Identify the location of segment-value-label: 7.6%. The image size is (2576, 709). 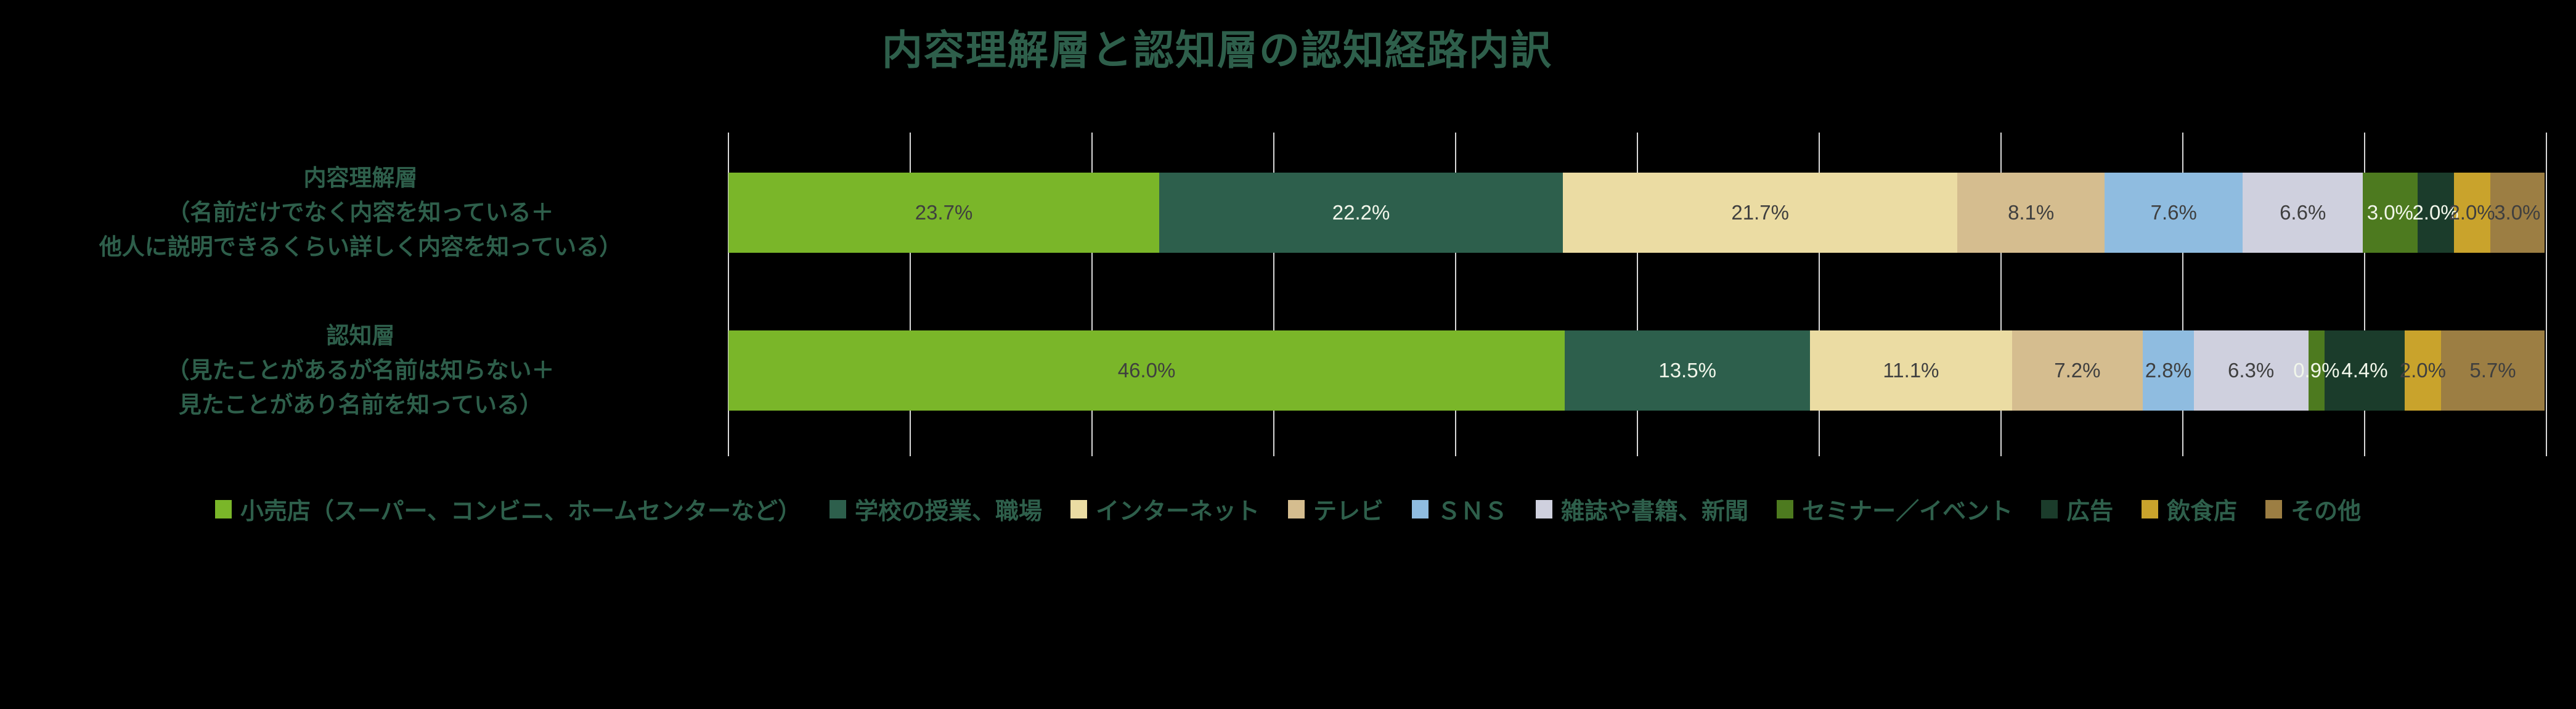
(2173, 212).